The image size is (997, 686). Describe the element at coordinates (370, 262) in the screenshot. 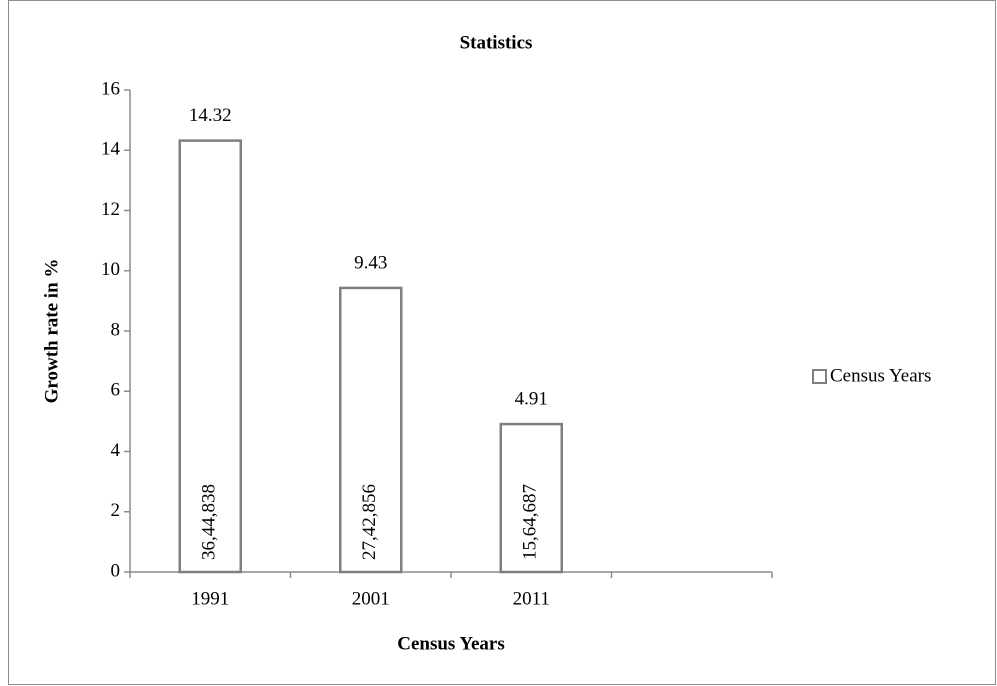

I see `value-label: 9.43` at that location.